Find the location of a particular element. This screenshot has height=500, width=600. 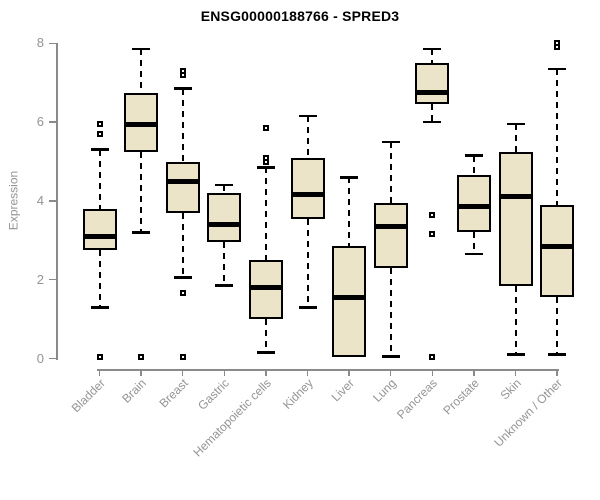

y-tick-label: 6 is located at coordinates (40, 122).